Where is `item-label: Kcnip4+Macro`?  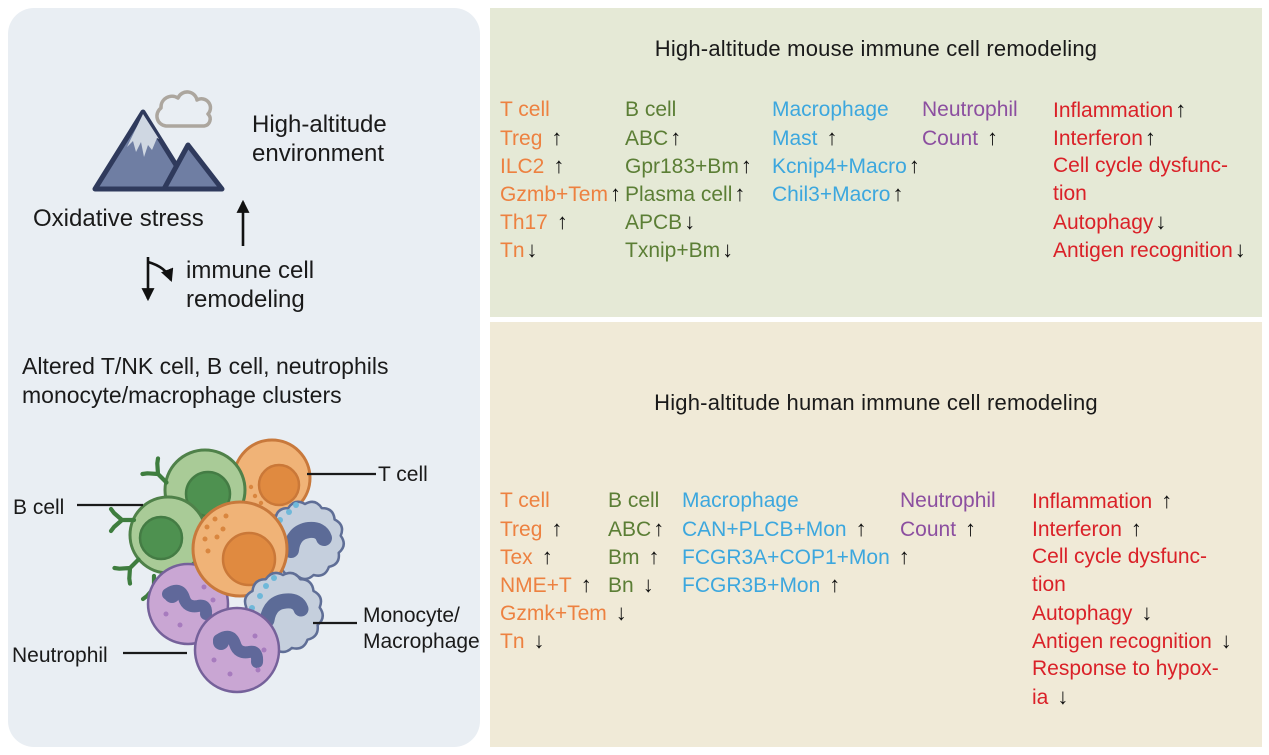
item-label: Kcnip4+Macro is located at coordinates (839, 166).